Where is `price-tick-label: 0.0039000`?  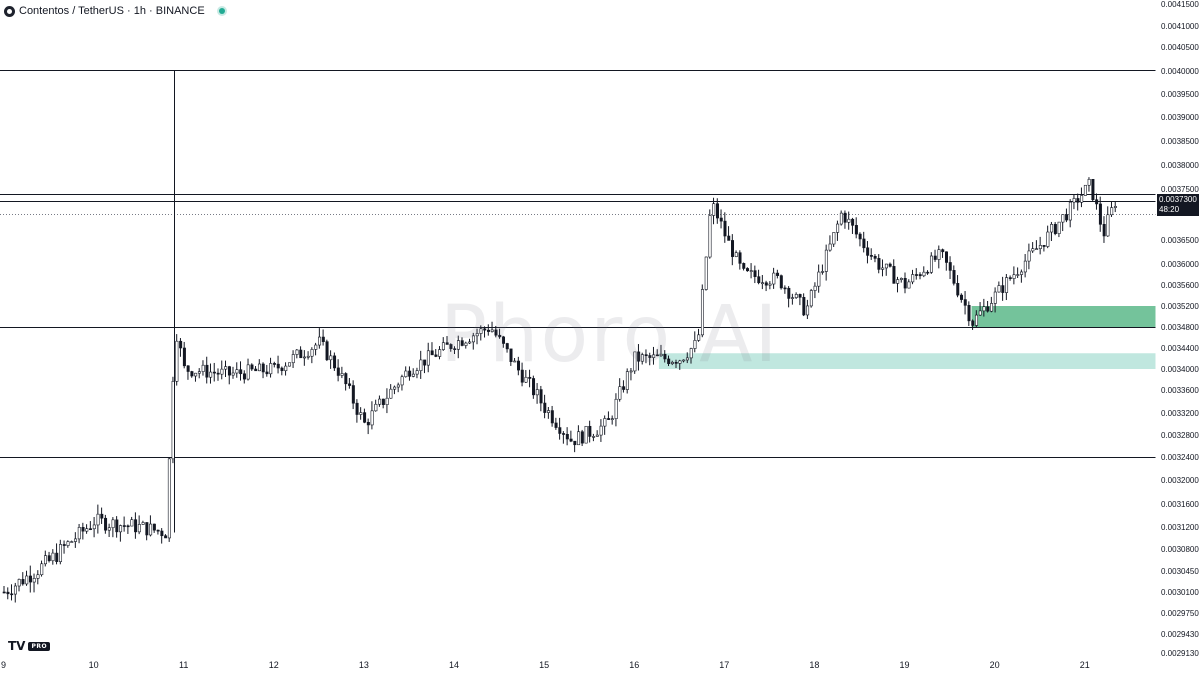
price-tick-label: 0.0039000 is located at coordinates (1180, 117).